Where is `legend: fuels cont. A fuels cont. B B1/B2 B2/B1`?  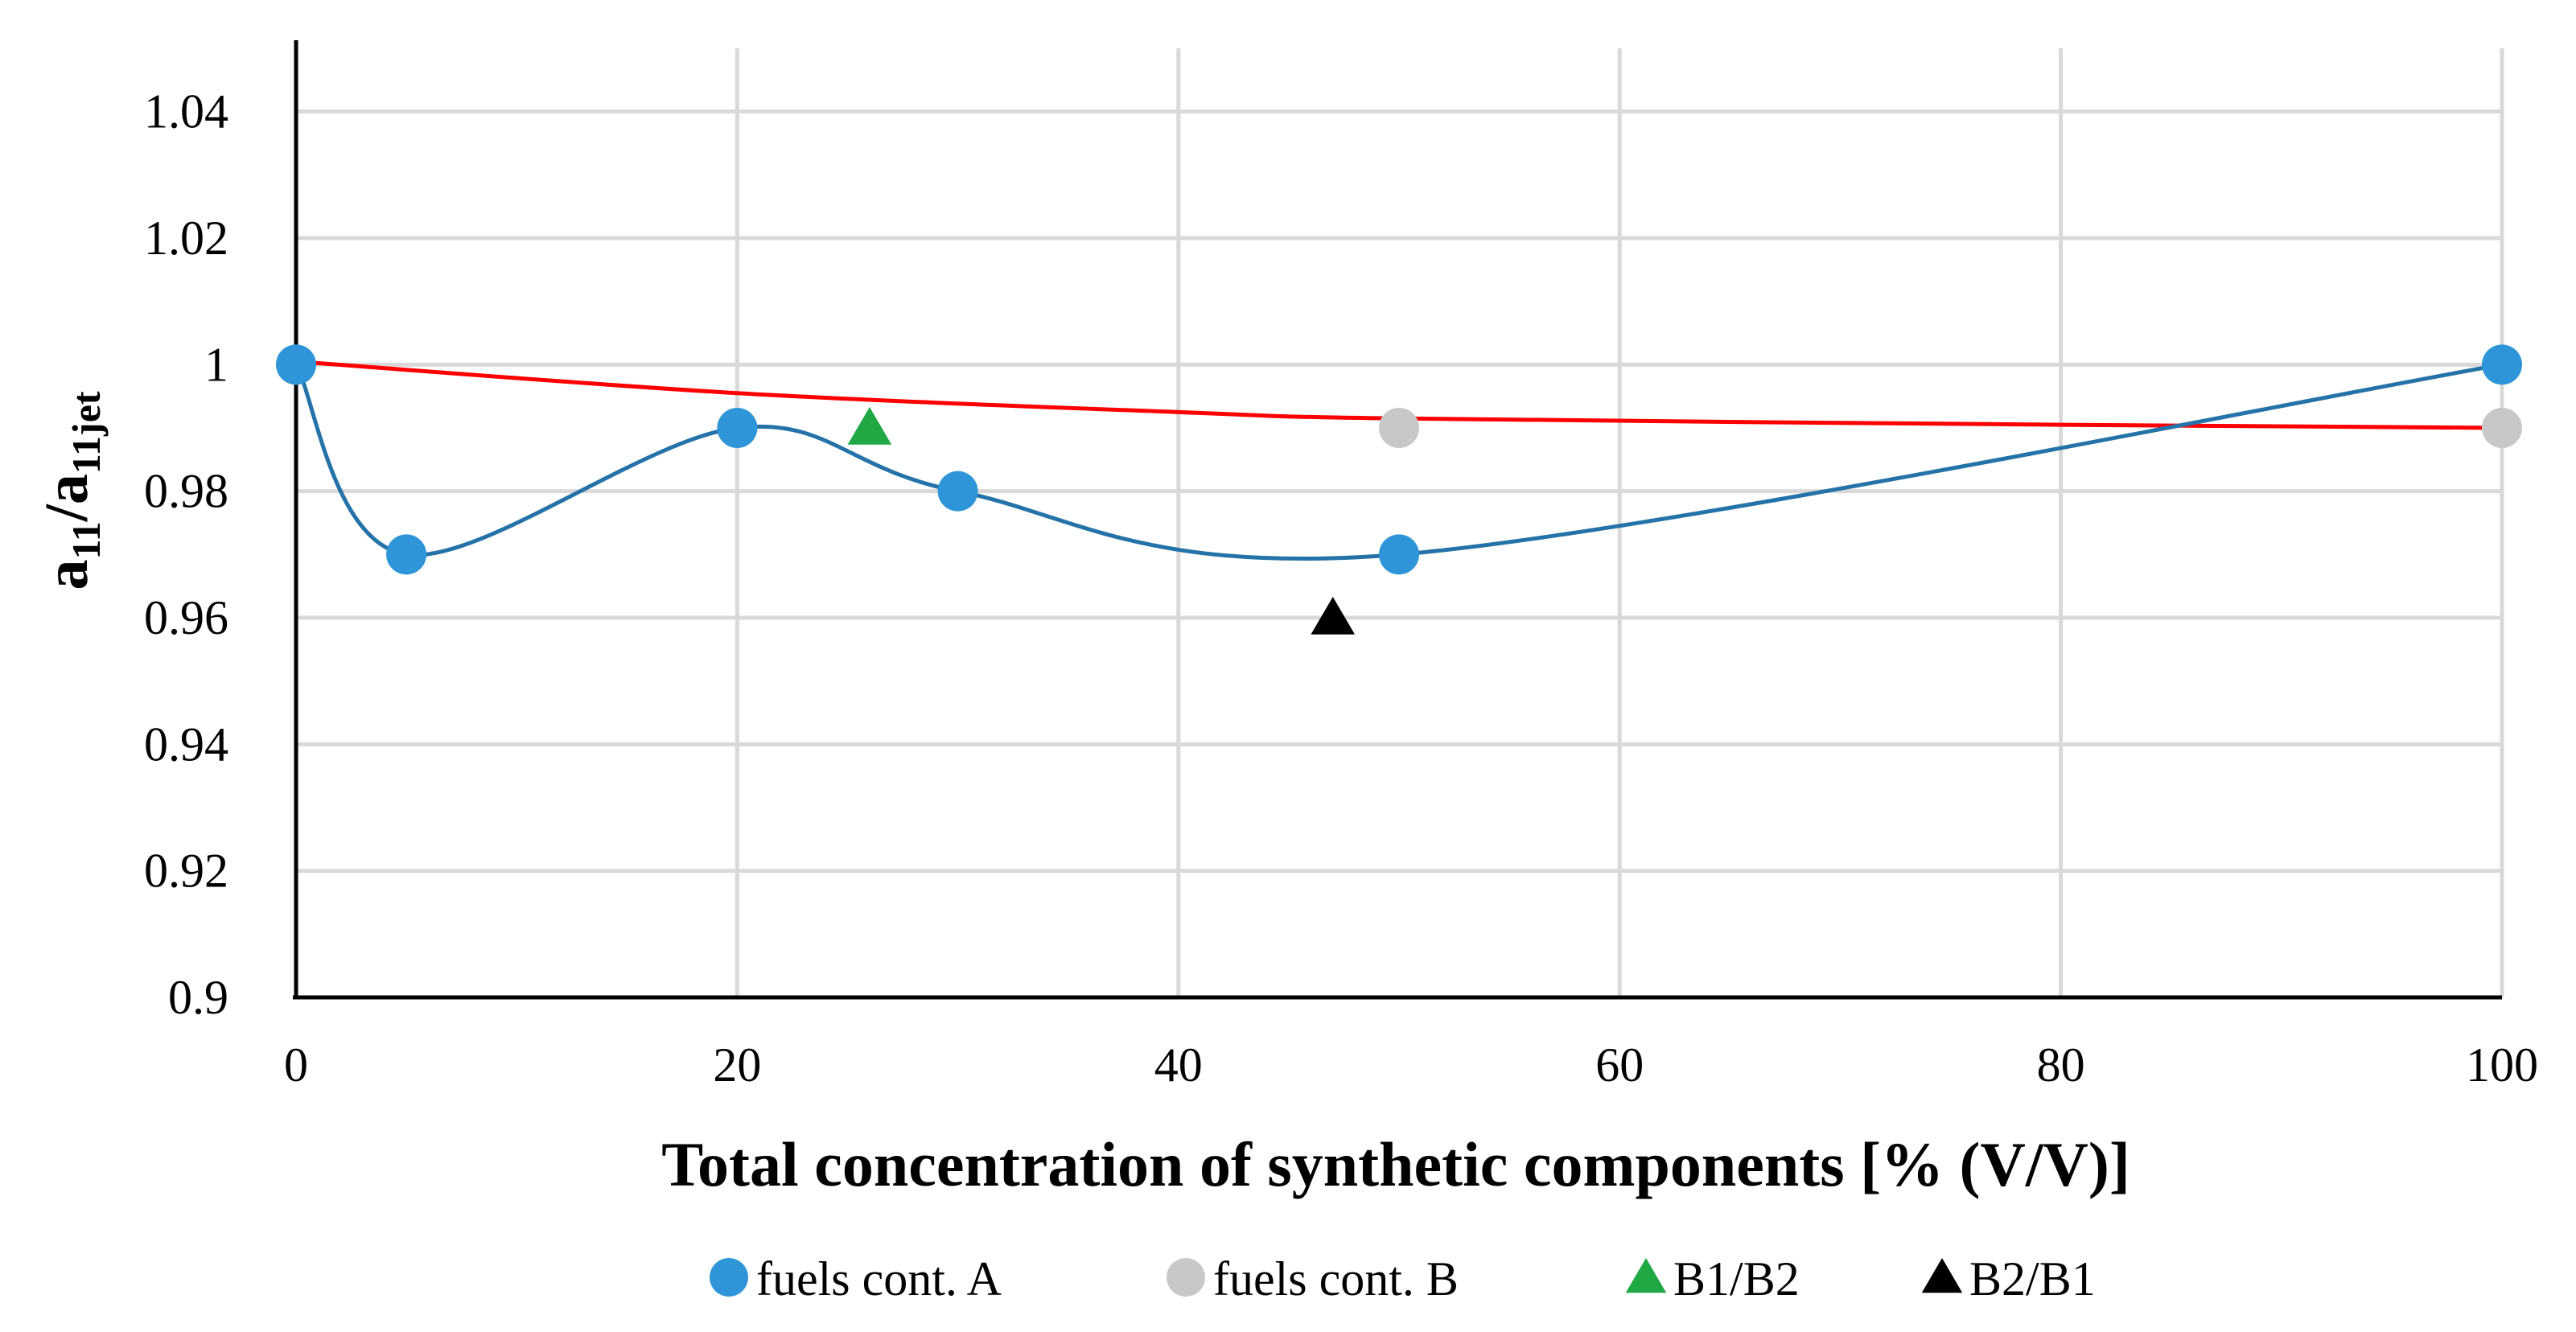 legend: fuels cont. A fuels cont. B B1/B2 B2/B1 is located at coordinates (1403, 1278).